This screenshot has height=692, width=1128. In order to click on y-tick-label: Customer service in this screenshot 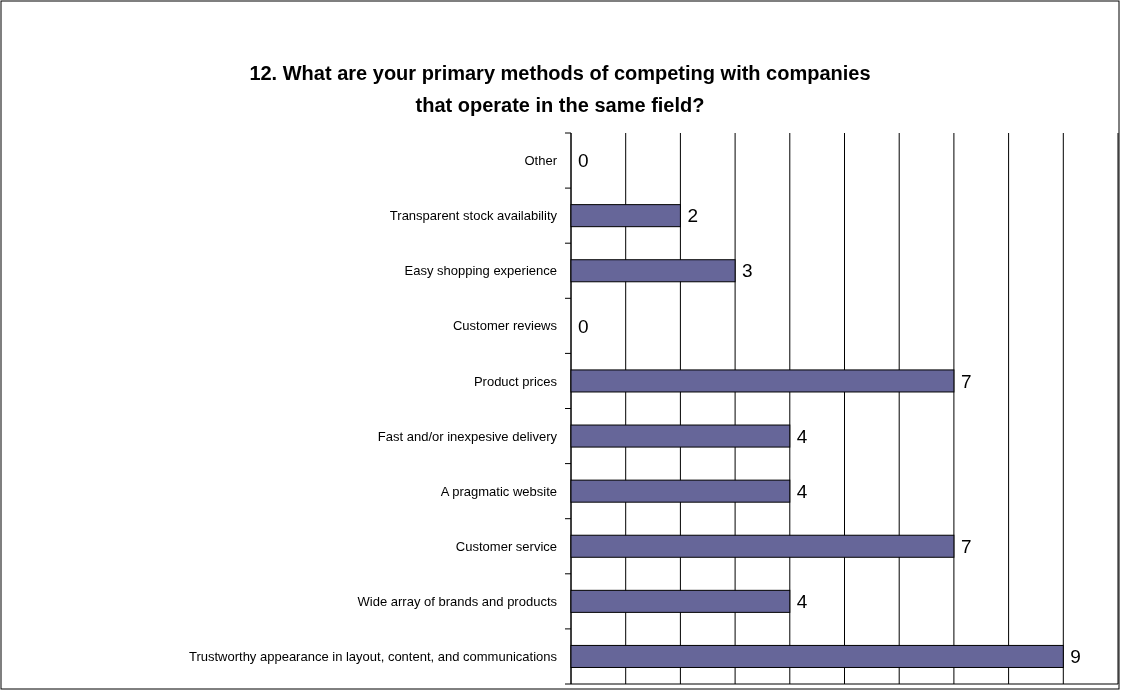, I will do `click(506, 546)`.